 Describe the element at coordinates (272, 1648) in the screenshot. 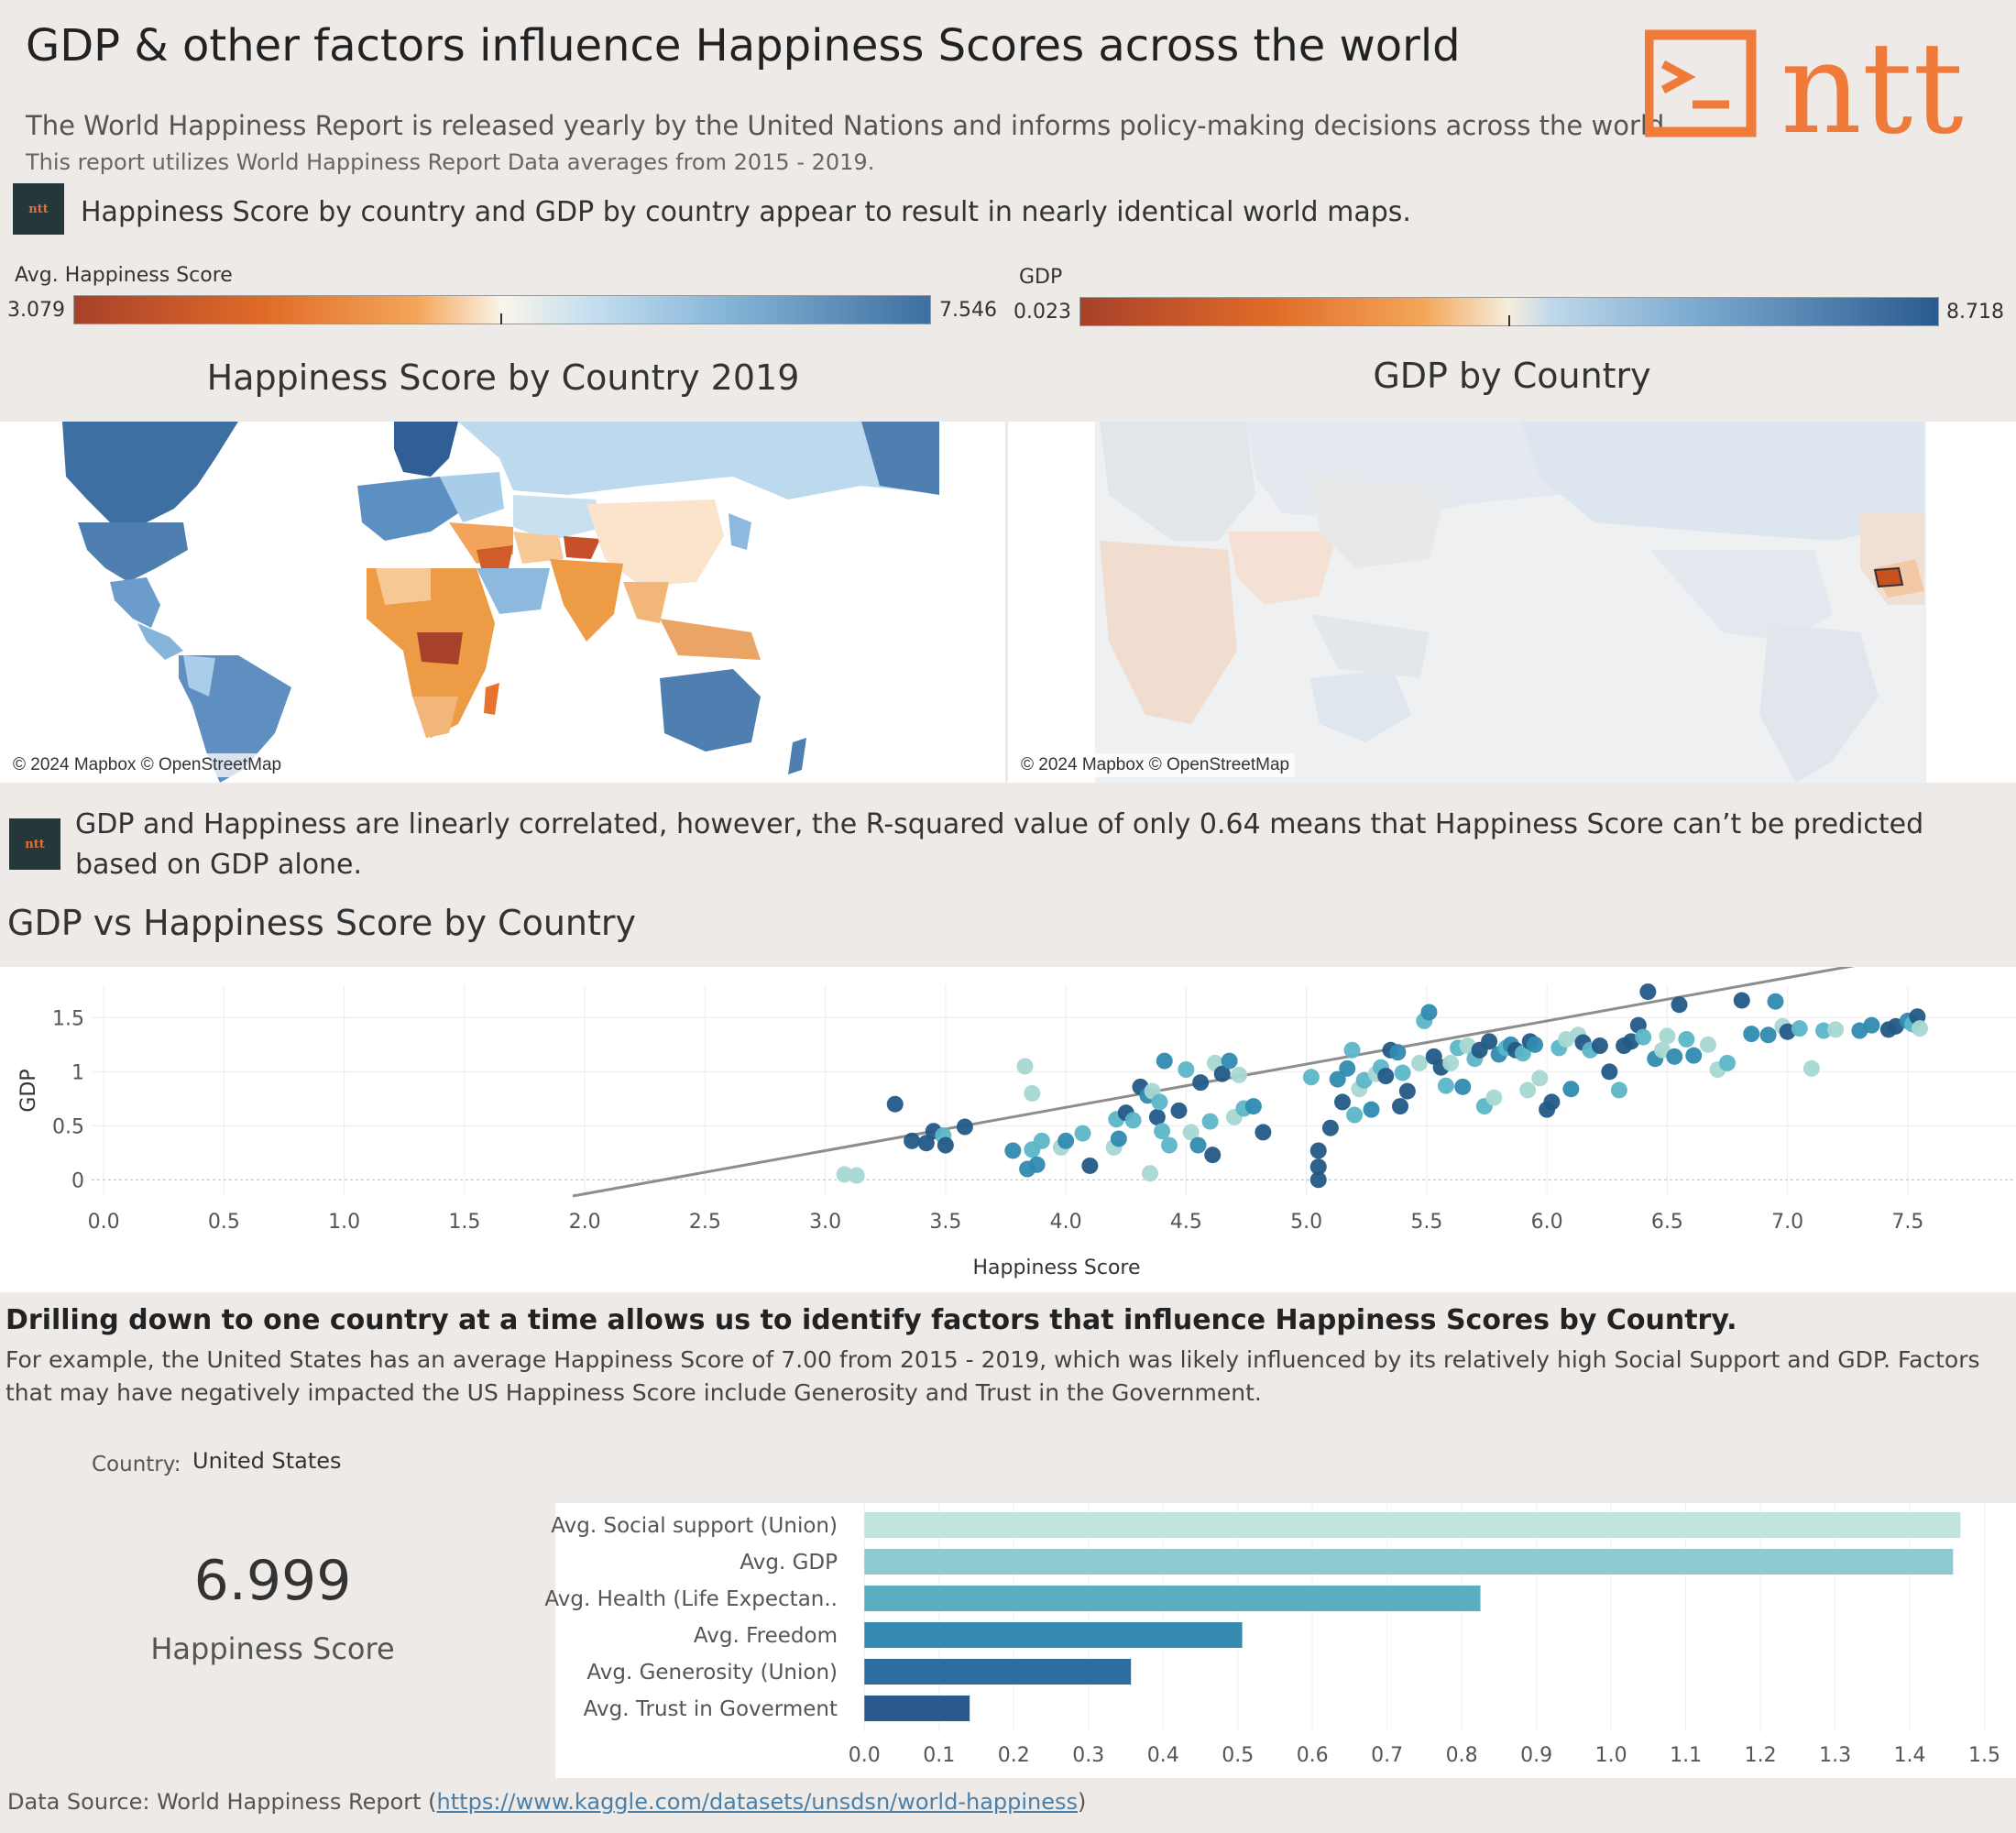

I see `happiness-score-caption: Happiness Score` at that location.